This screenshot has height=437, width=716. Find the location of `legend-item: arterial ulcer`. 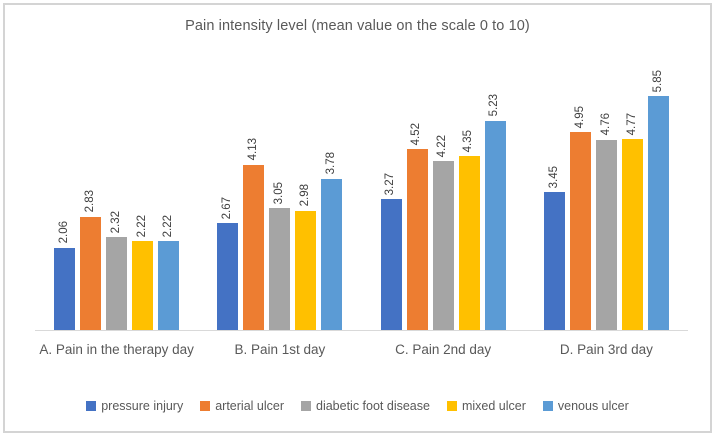

legend-item: arterial ulcer is located at coordinates (242, 406).